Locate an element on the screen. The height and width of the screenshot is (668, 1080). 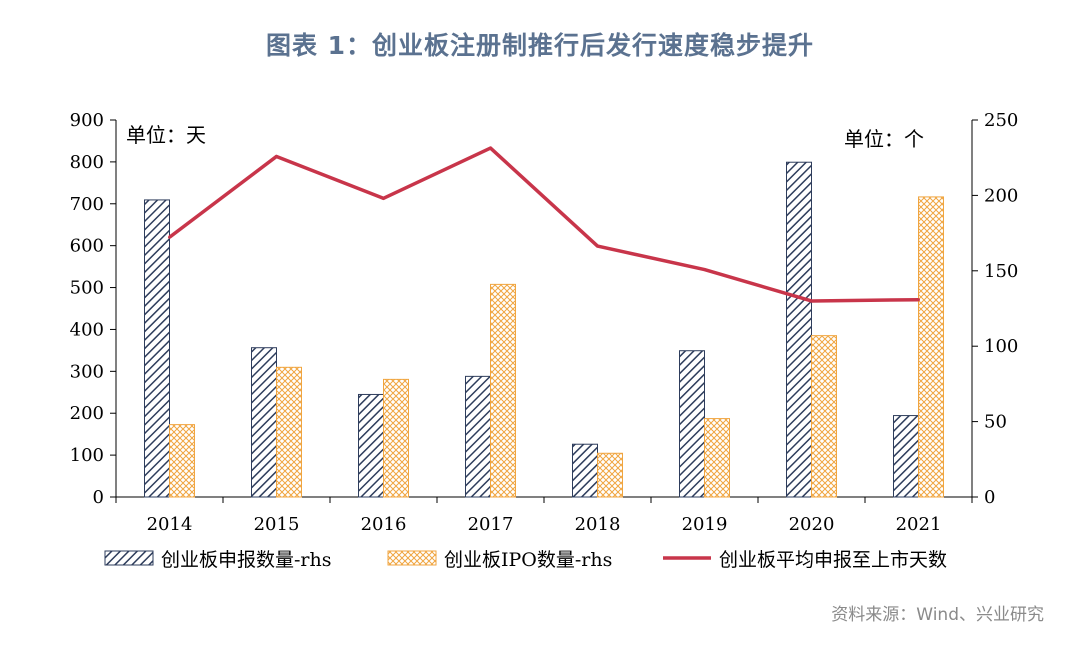
legend-label-avg-days: 创业板平均申报至上市天数 is located at coordinates (833, 560).